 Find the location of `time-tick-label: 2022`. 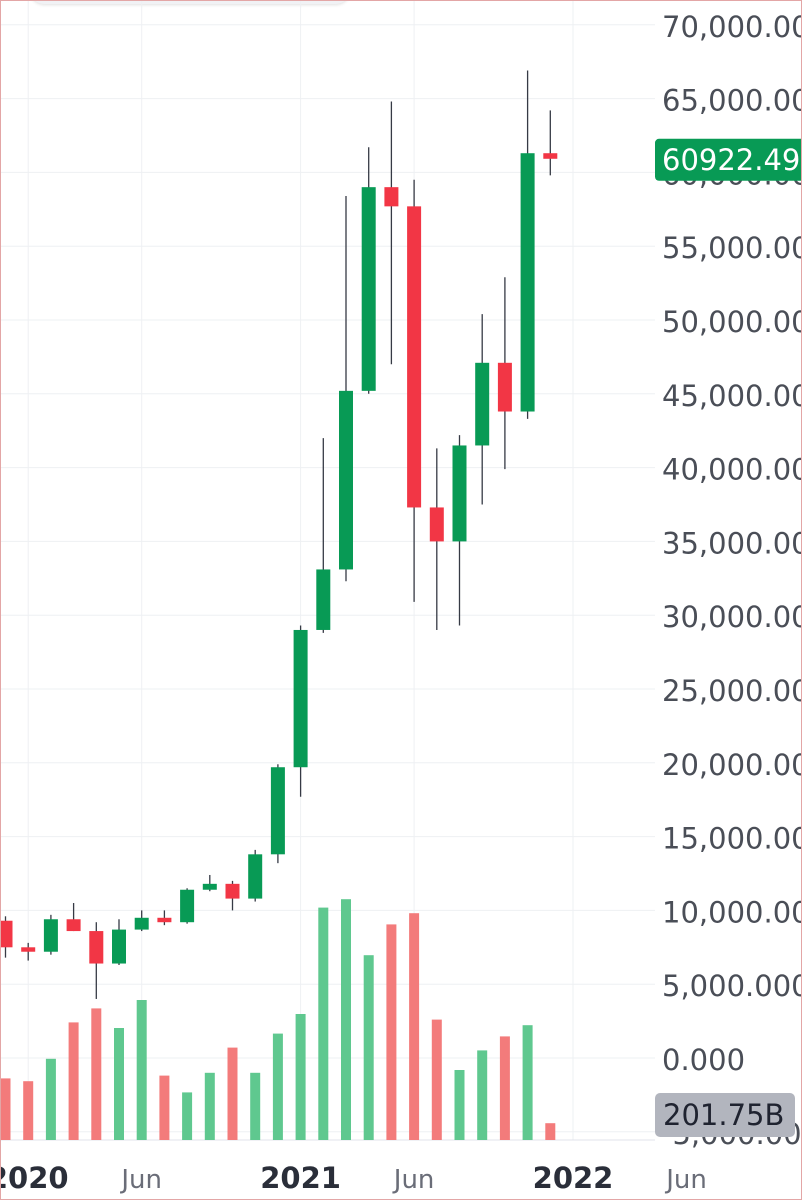

time-tick-label: 2022 is located at coordinates (573, 1178).